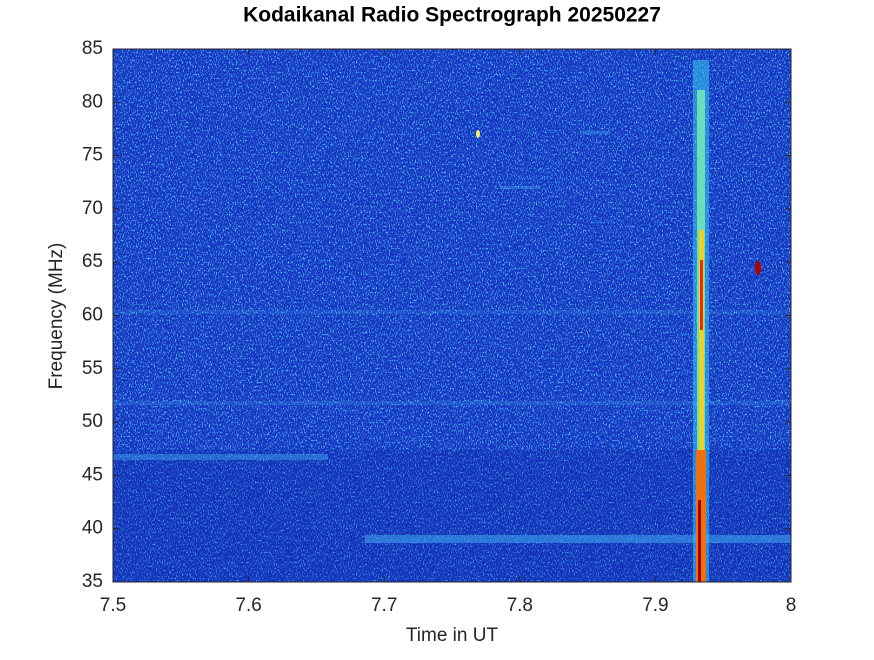  I want to click on y-tick-label: 65, so click(92, 261).